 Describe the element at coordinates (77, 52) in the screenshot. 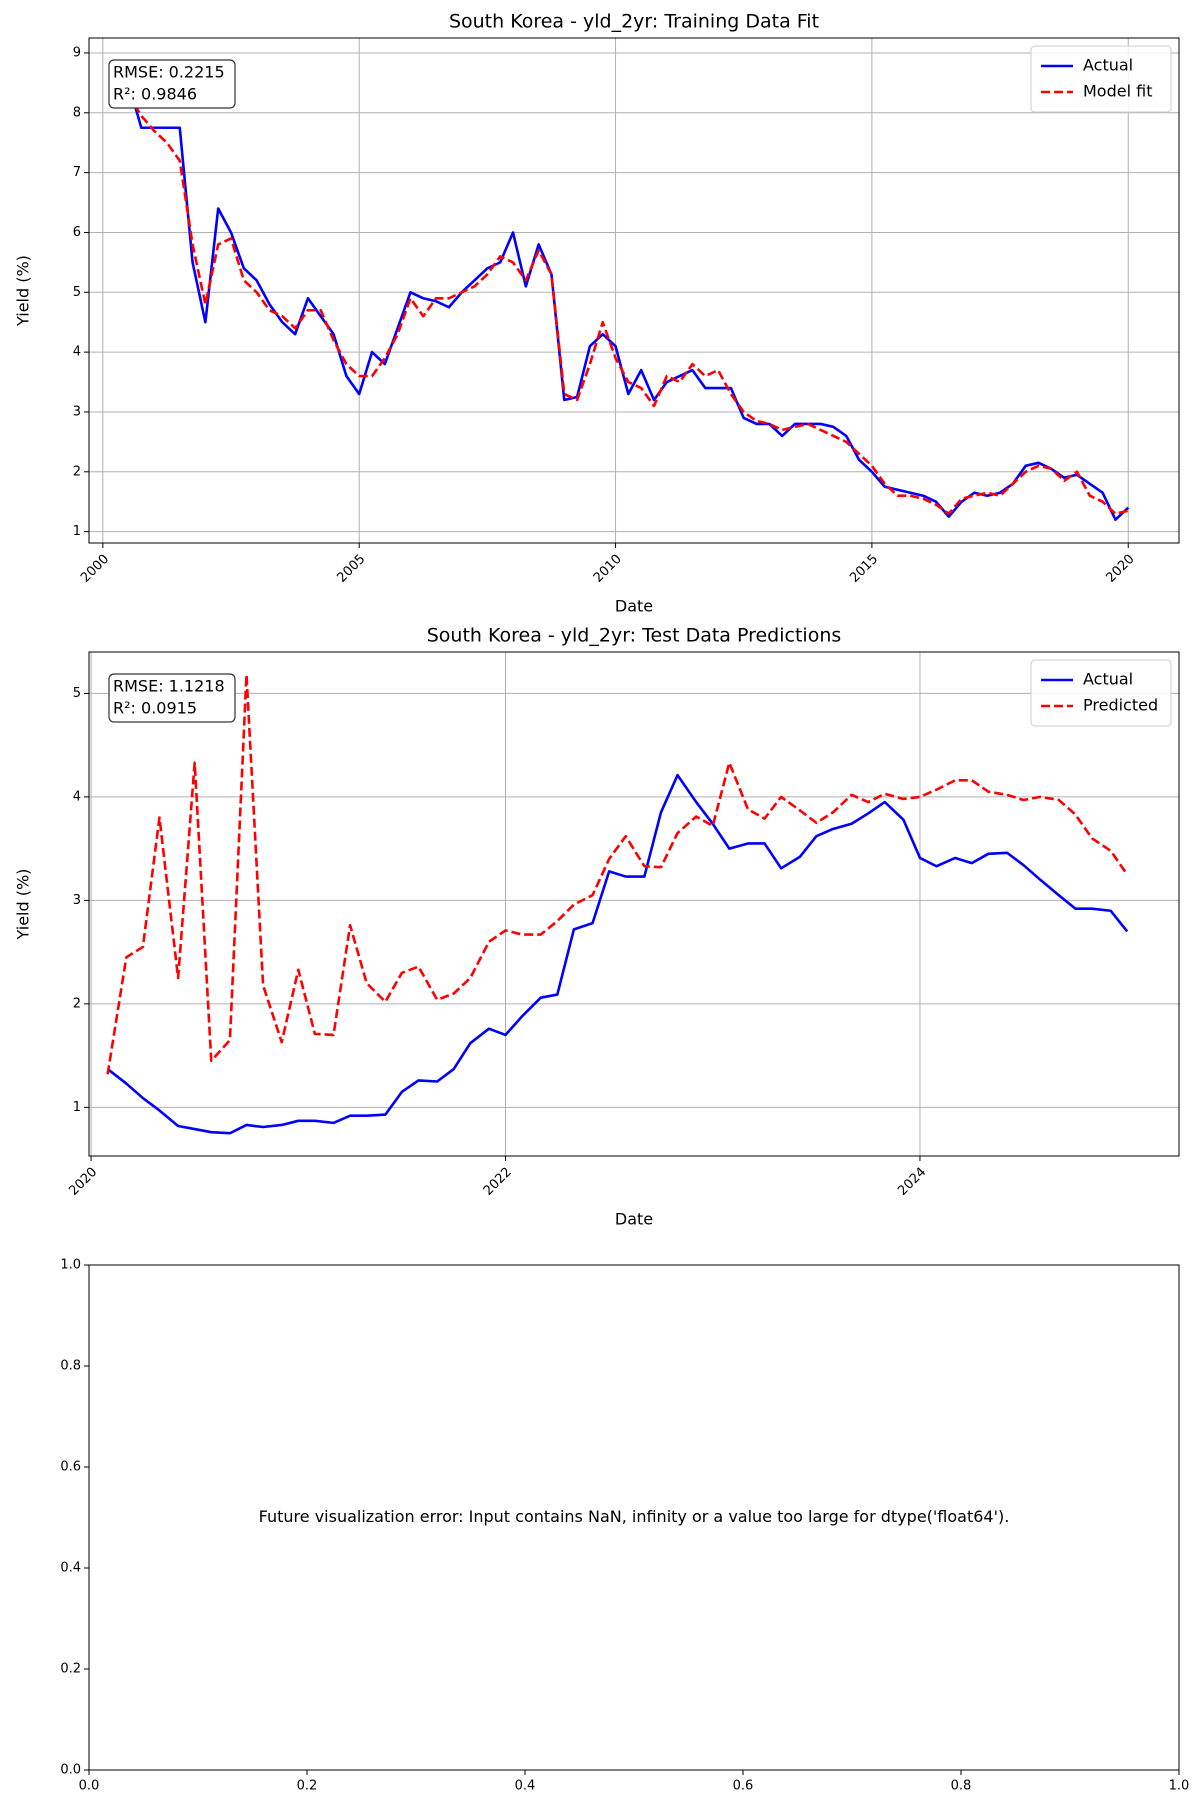

I see `y-tick-label: 9` at that location.